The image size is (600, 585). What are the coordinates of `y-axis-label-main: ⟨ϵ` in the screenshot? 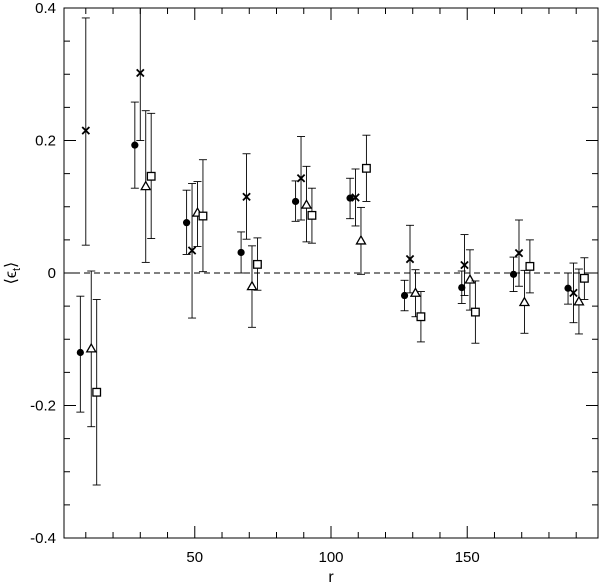 It's located at (11, 277).